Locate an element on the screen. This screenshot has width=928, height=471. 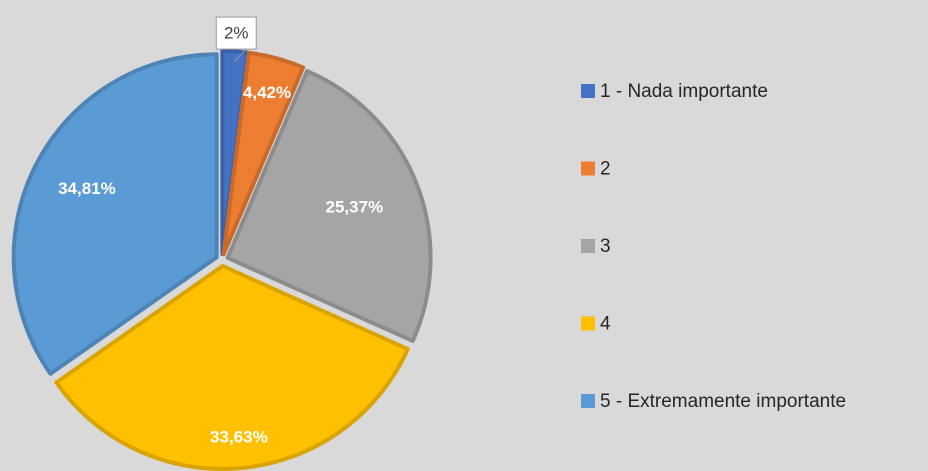
data-label: 2% is located at coordinates (236, 33).